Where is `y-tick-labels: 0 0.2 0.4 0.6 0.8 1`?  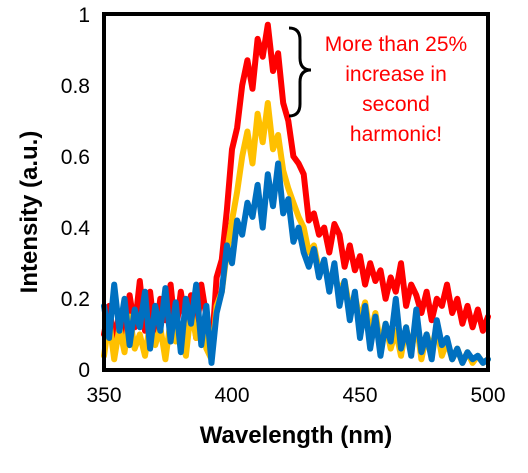
y-tick-labels: 0 0.2 0.4 0.6 0.8 1 is located at coordinates (76, 193).